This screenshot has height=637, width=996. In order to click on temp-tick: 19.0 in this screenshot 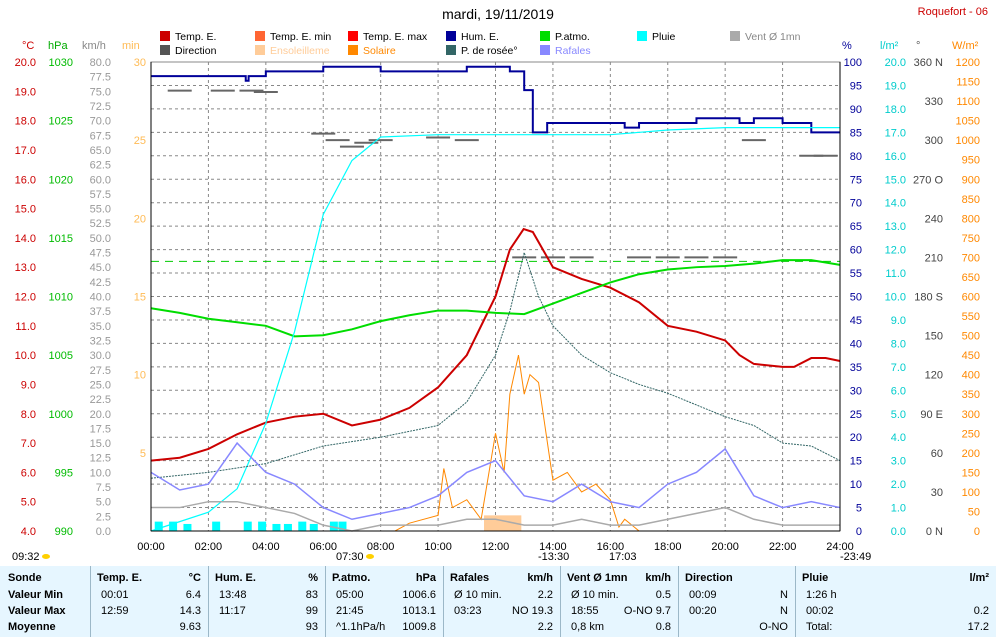, I will do `click(25, 92)`.